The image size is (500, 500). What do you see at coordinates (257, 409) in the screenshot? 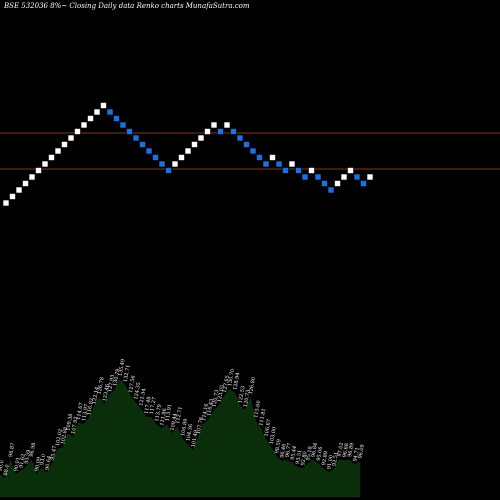
I see `volume-value-label: 115.60` at bounding box center [257, 409].